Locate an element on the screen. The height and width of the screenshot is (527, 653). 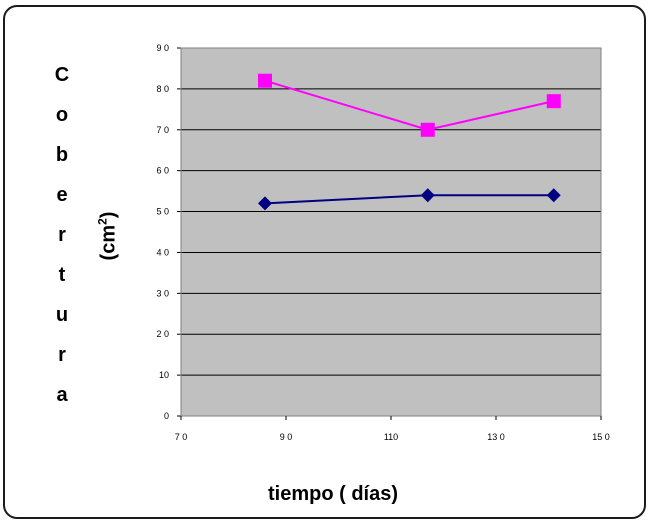
y-tick-label: 7 0 is located at coordinates (162, 130).